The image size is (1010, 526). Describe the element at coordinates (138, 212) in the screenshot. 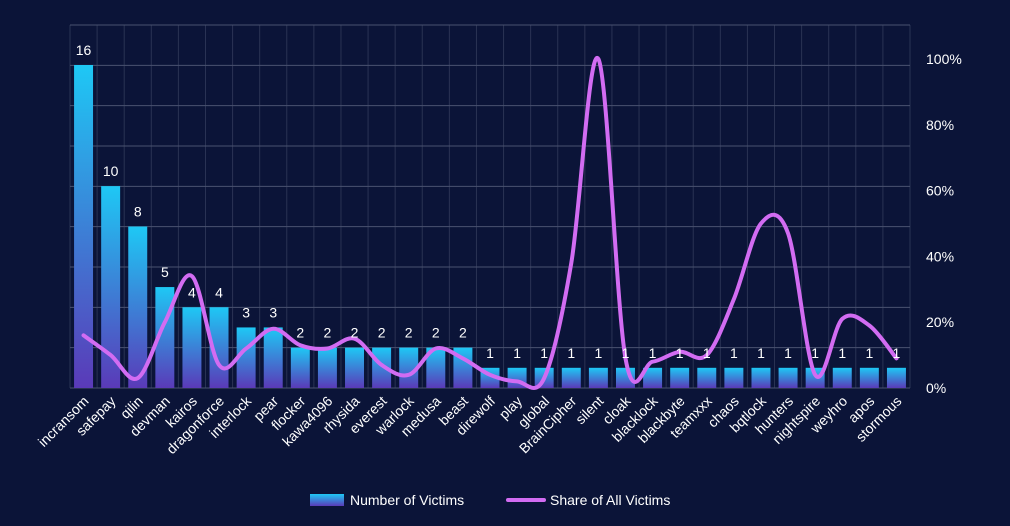

I see `bar-value-label: 8` at that location.